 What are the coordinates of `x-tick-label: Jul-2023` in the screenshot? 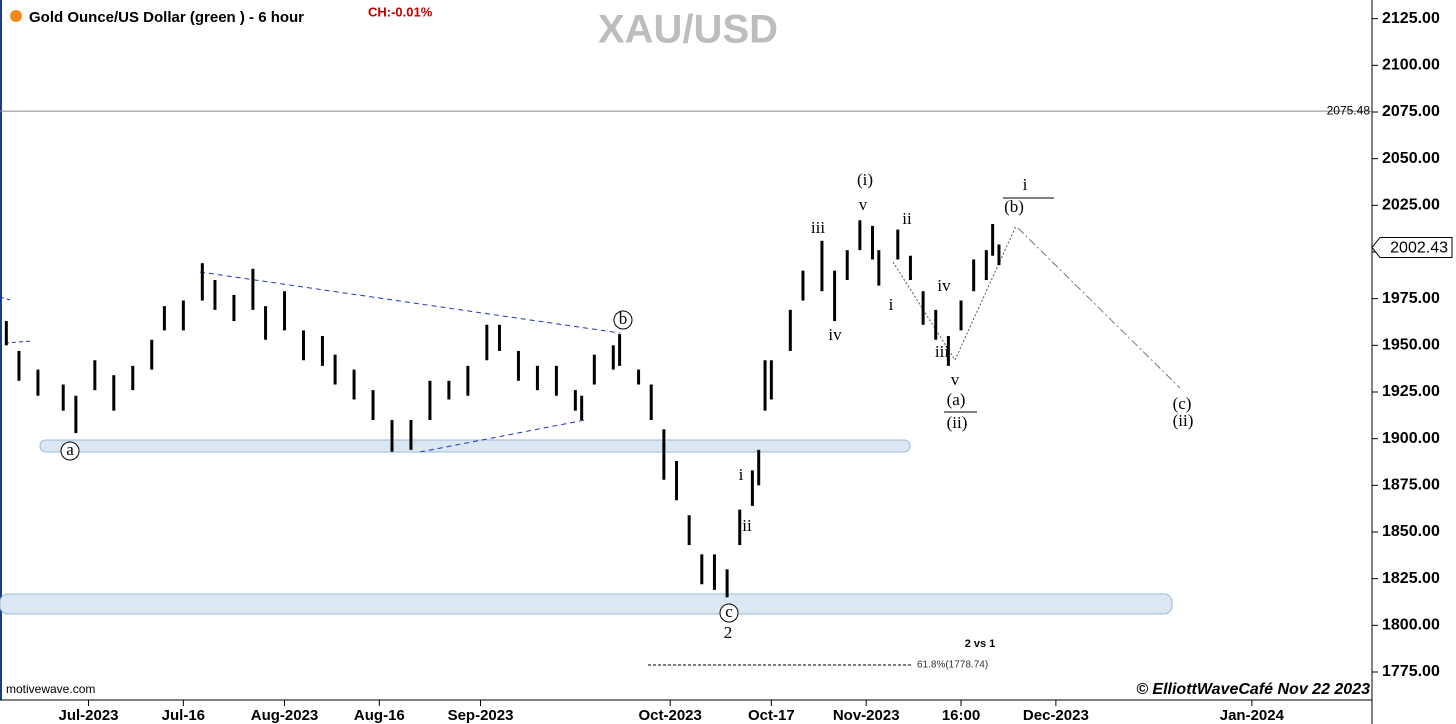 It's located at (88, 715).